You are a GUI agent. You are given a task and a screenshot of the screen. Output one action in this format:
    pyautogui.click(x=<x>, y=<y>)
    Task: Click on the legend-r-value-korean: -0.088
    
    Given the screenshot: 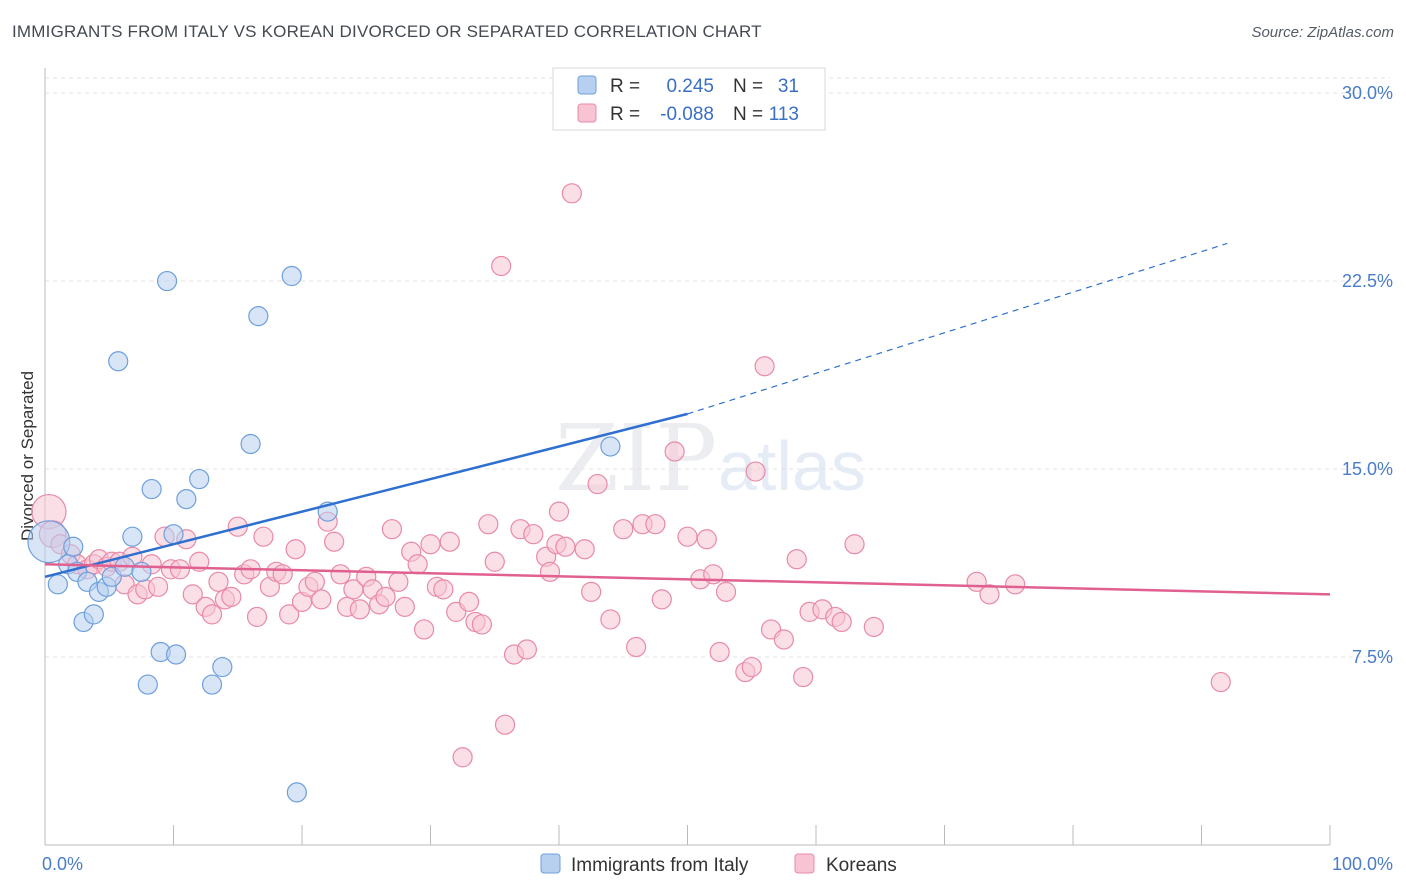 What is the action you would take?
    pyautogui.click(x=687, y=114)
    